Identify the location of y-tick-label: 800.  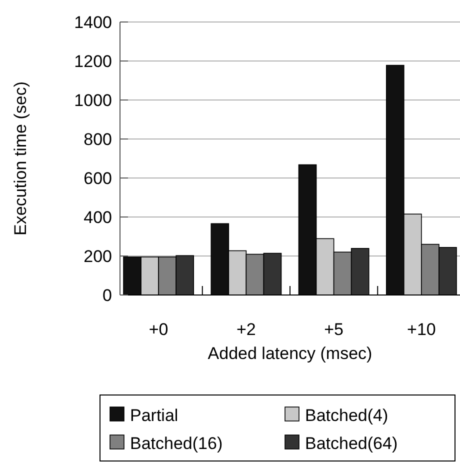
(98, 139).